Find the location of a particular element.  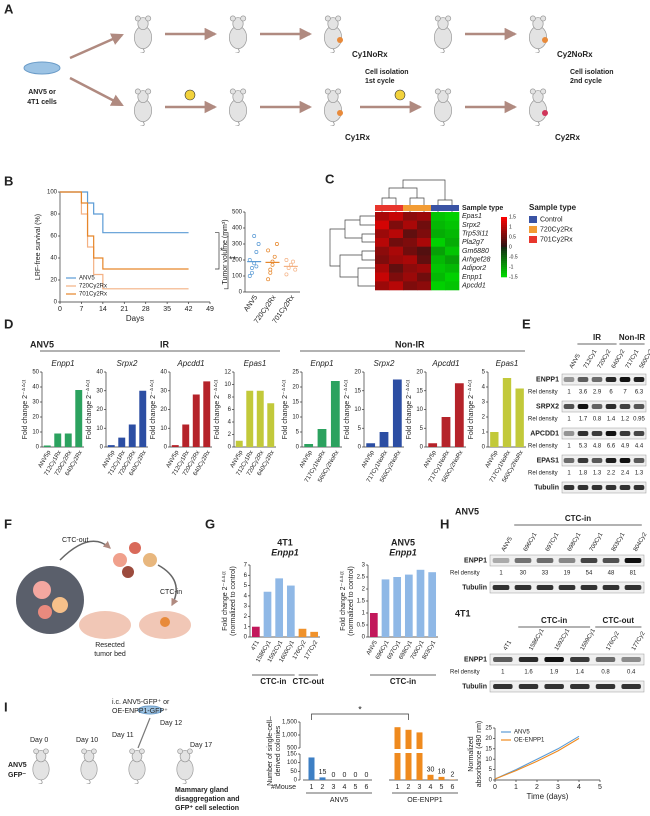

syringe is located at coordinates (144, 733).